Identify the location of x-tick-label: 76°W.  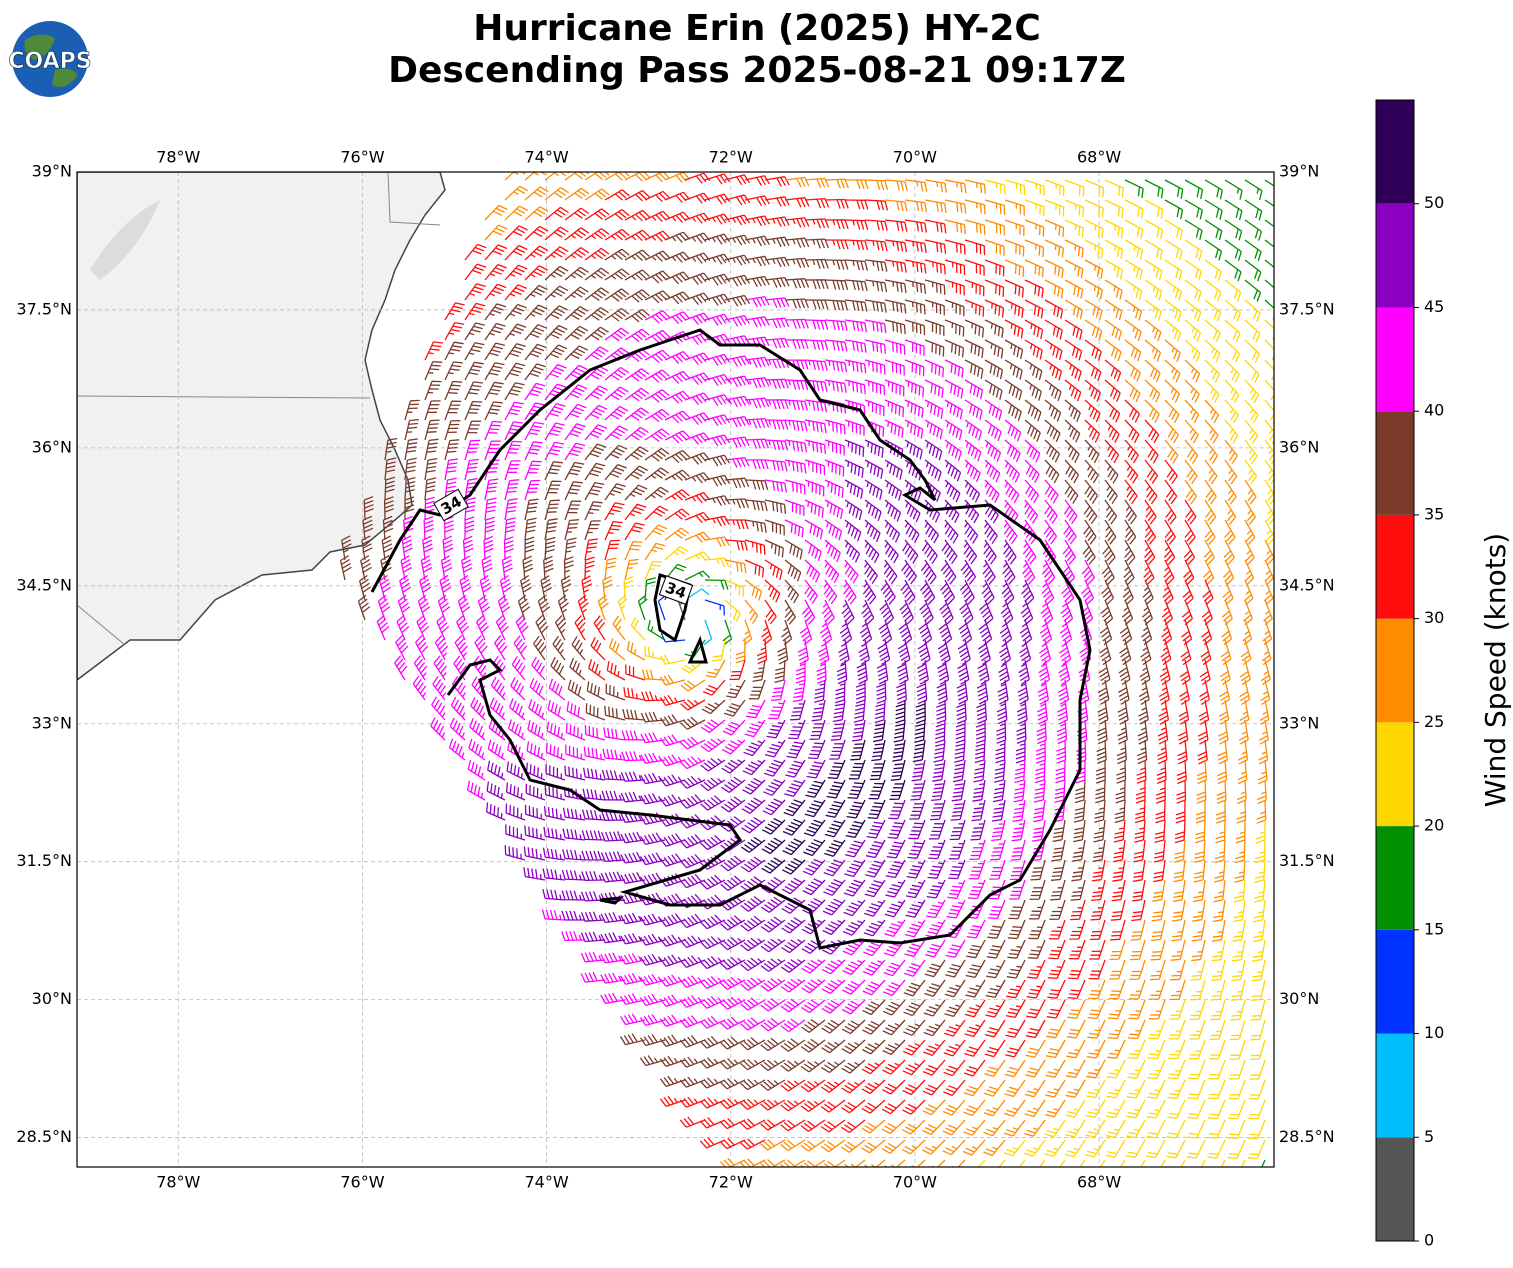
(362, 157).